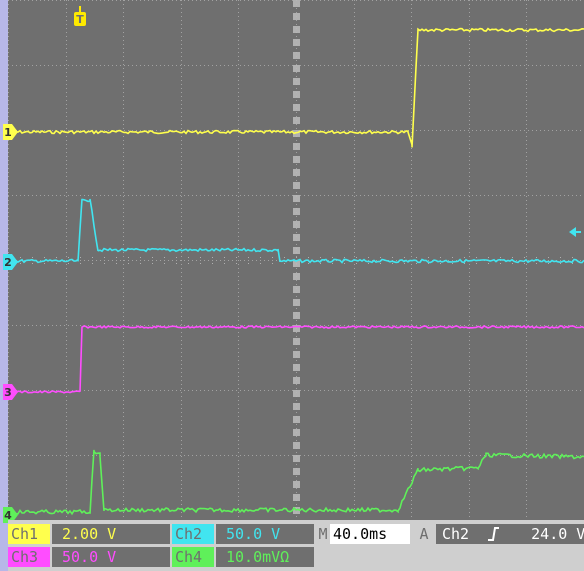 The image size is (584, 571). Describe the element at coordinates (510, 534) in the screenshot. I see `trigger-readout: Ch2 24.0 V` at that location.